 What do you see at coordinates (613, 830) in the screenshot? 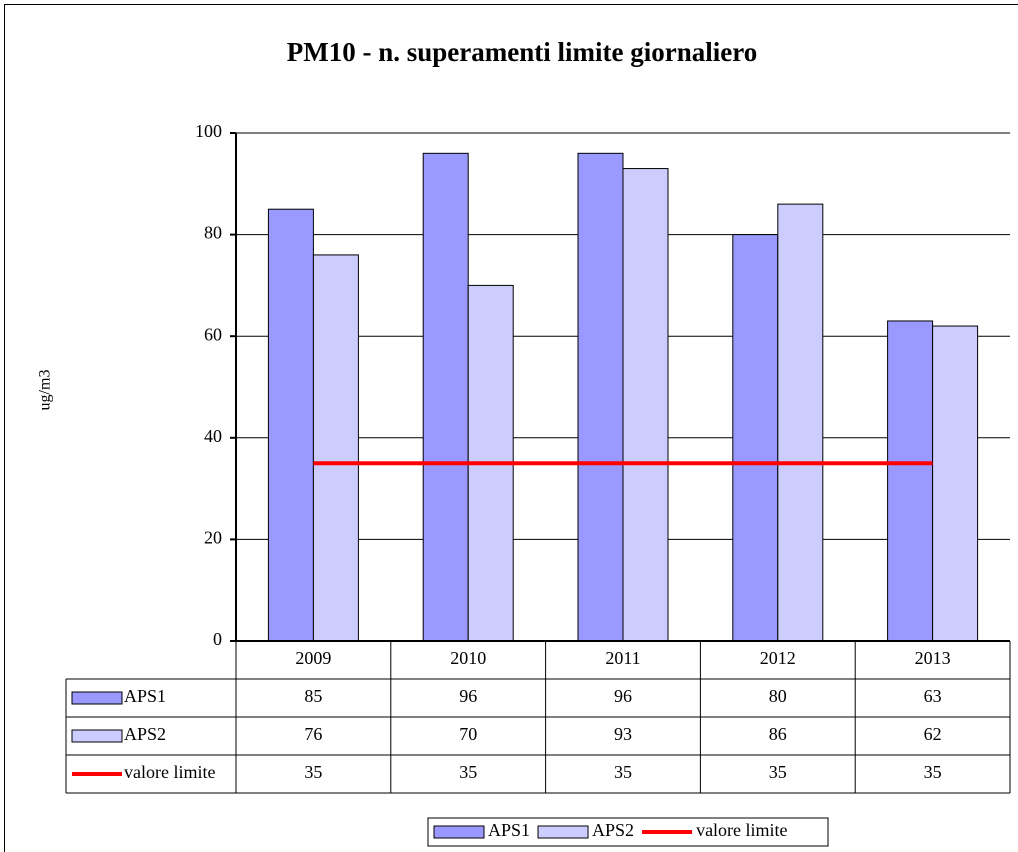
I see `legend-label: APS2` at bounding box center [613, 830].